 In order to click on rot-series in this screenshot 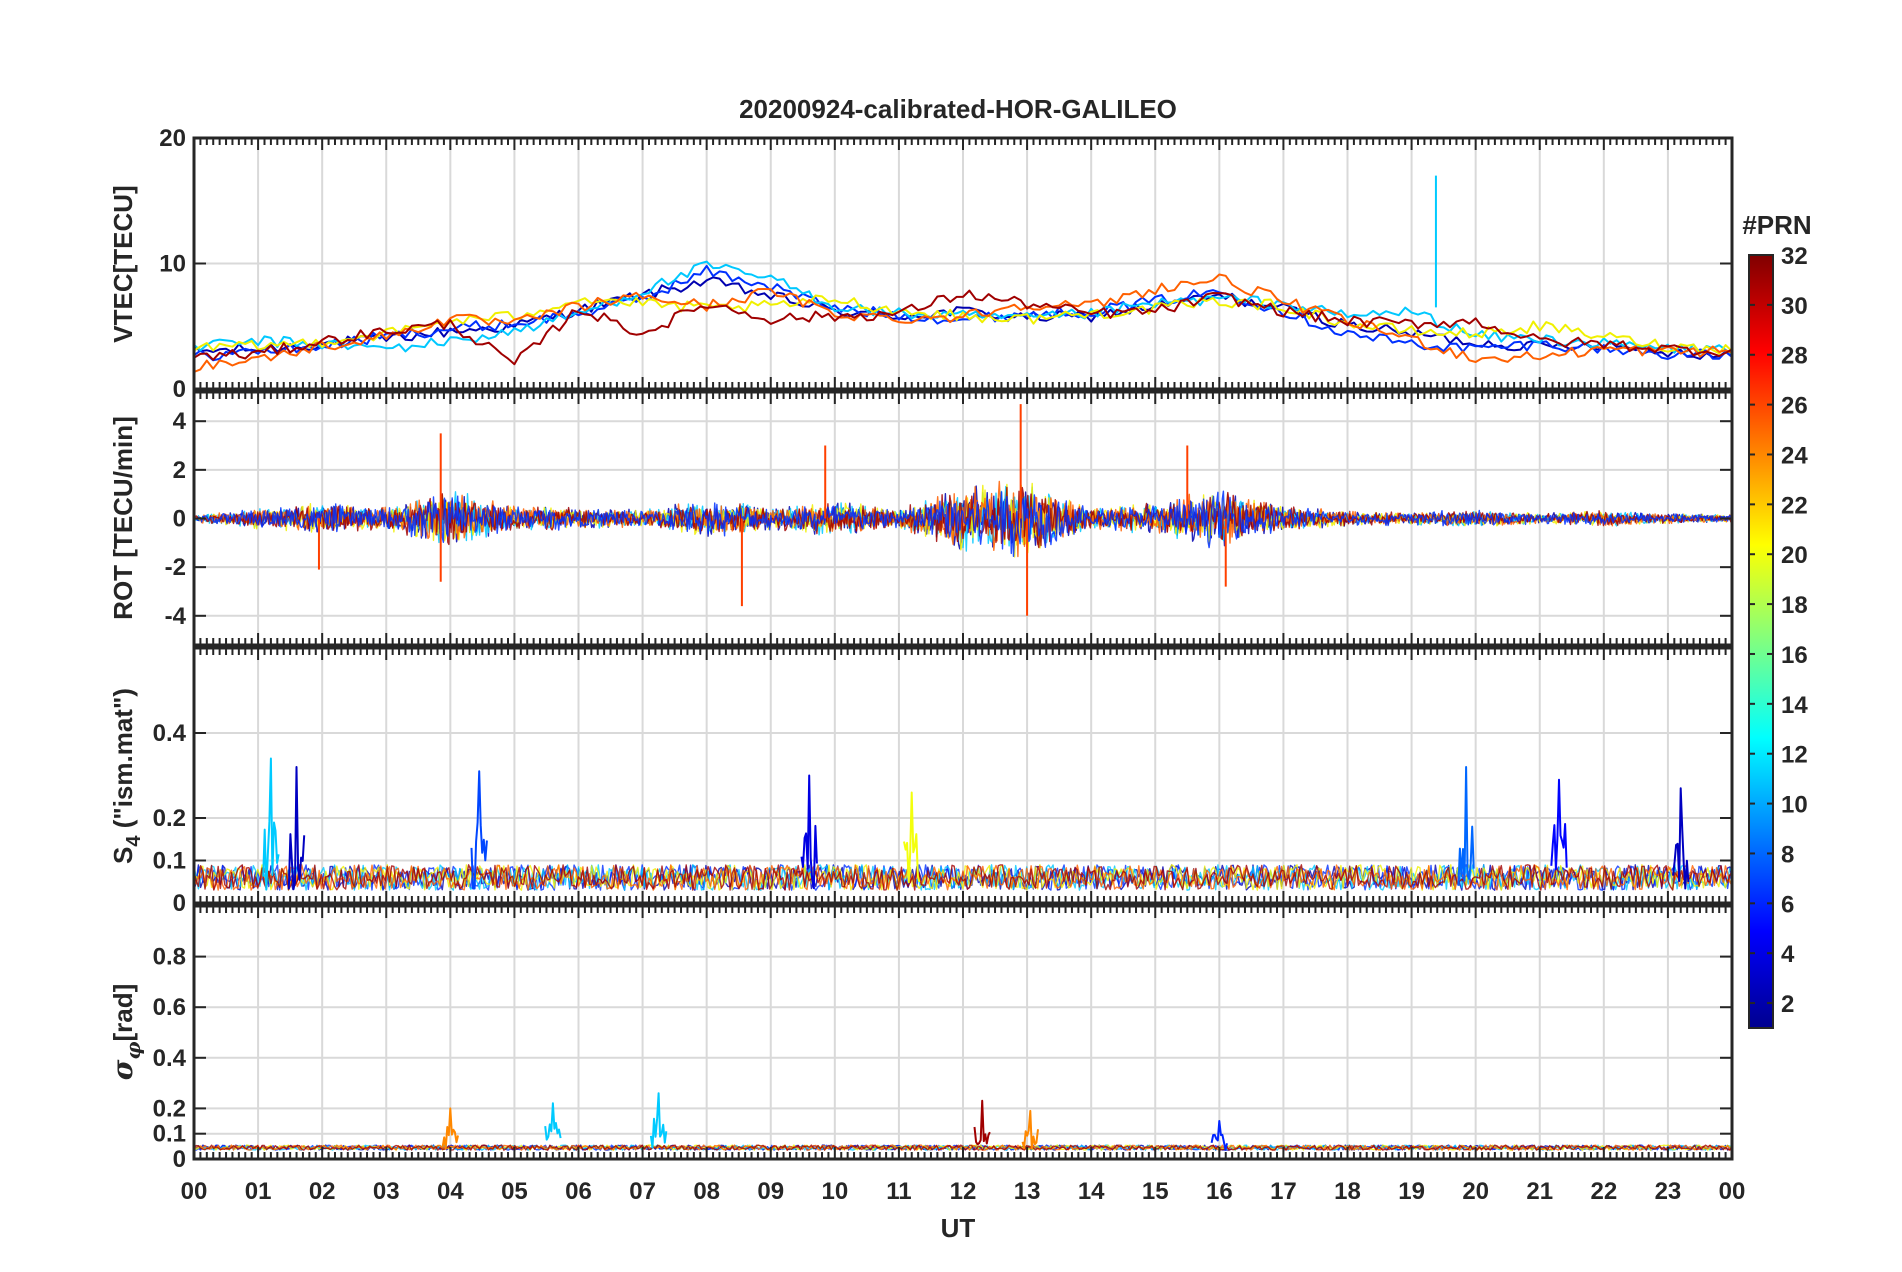, I will do `click(963, 523)`.